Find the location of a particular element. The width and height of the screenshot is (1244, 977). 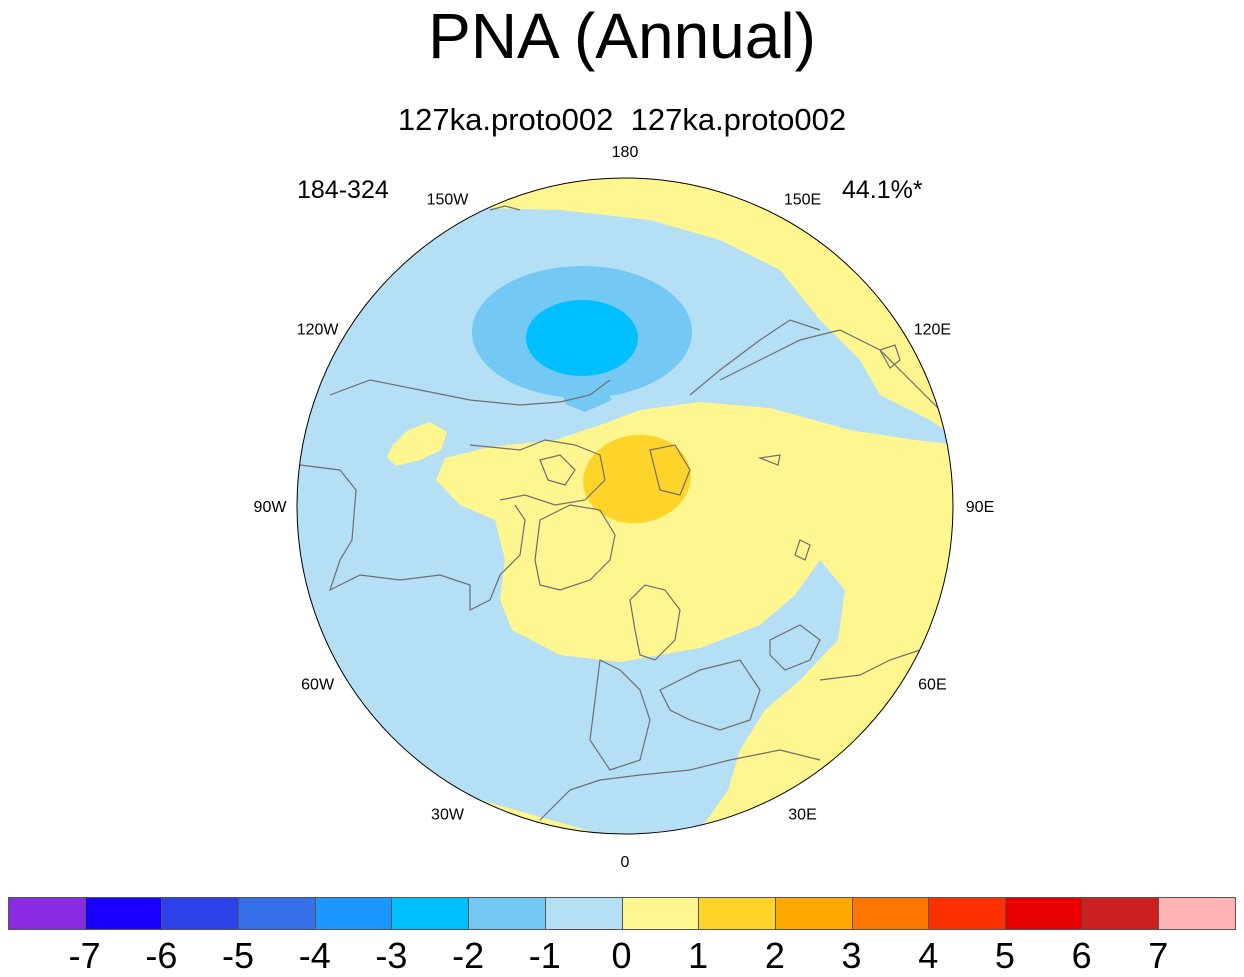

colorbar-tick-label: -3 is located at coordinates (391, 955).